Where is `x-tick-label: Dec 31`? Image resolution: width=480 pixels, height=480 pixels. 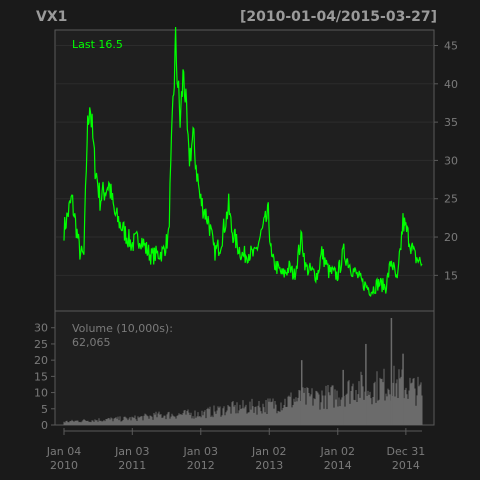 x-tick-label: Dec 31 is located at coordinates (405, 451).